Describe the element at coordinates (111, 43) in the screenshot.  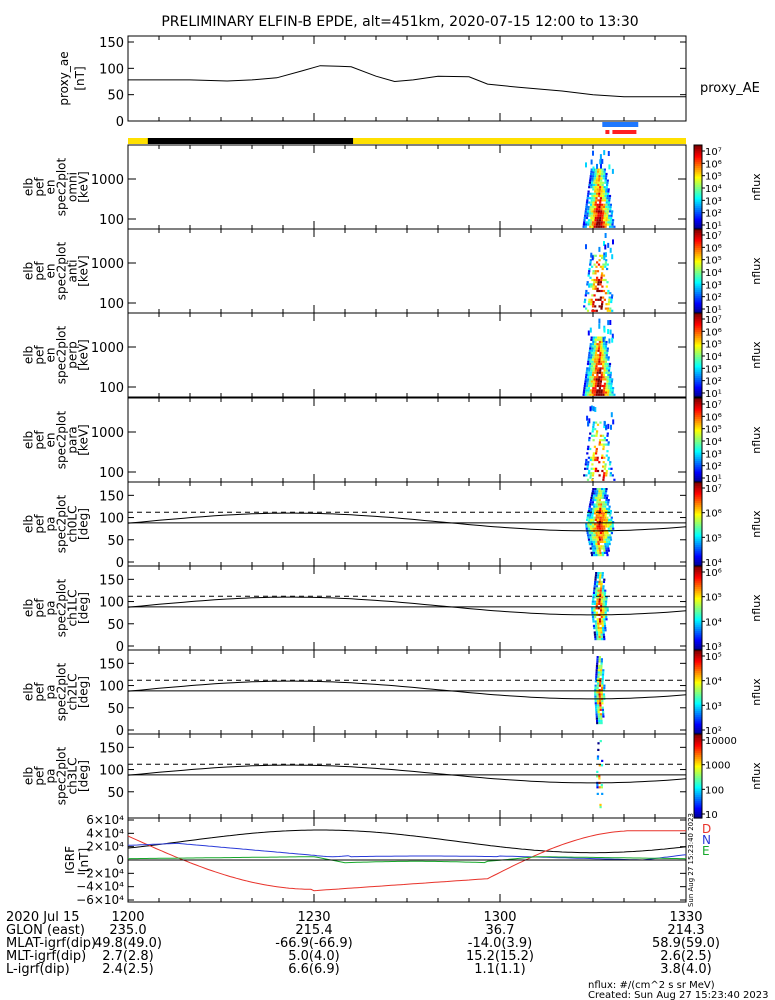
I see `ae-ytick-label: 150` at that location.